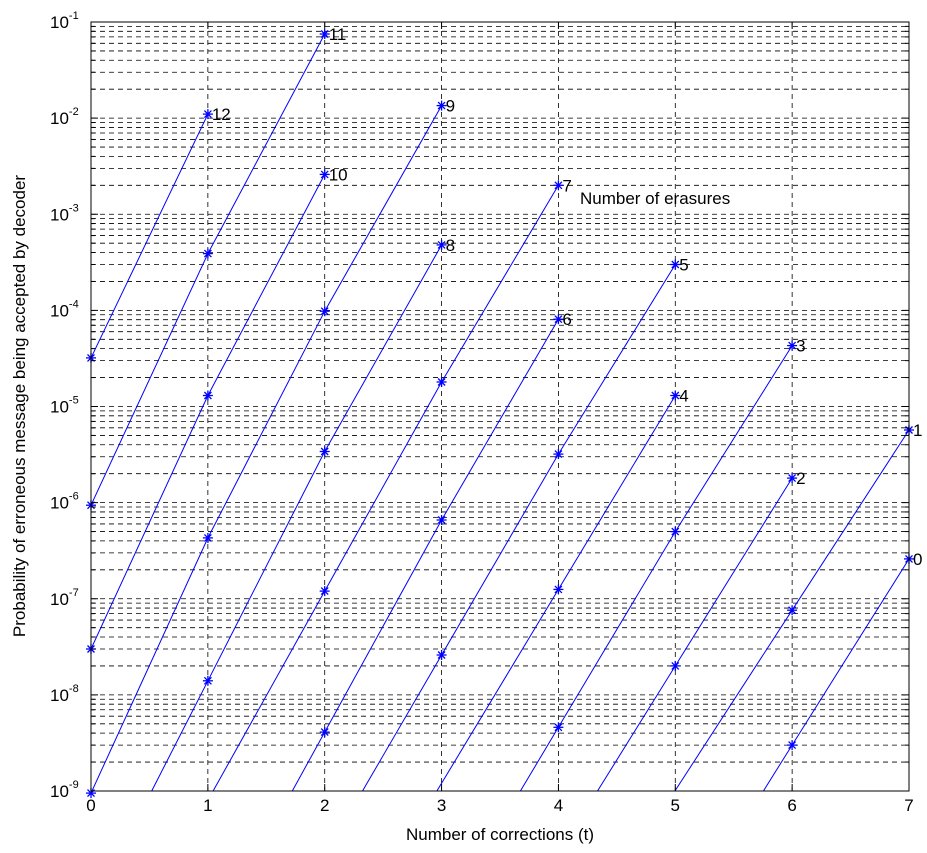 The width and height of the screenshot is (927, 853). Describe the element at coordinates (90, 805) in the screenshot. I see `x-tick-label: 0` at that location.